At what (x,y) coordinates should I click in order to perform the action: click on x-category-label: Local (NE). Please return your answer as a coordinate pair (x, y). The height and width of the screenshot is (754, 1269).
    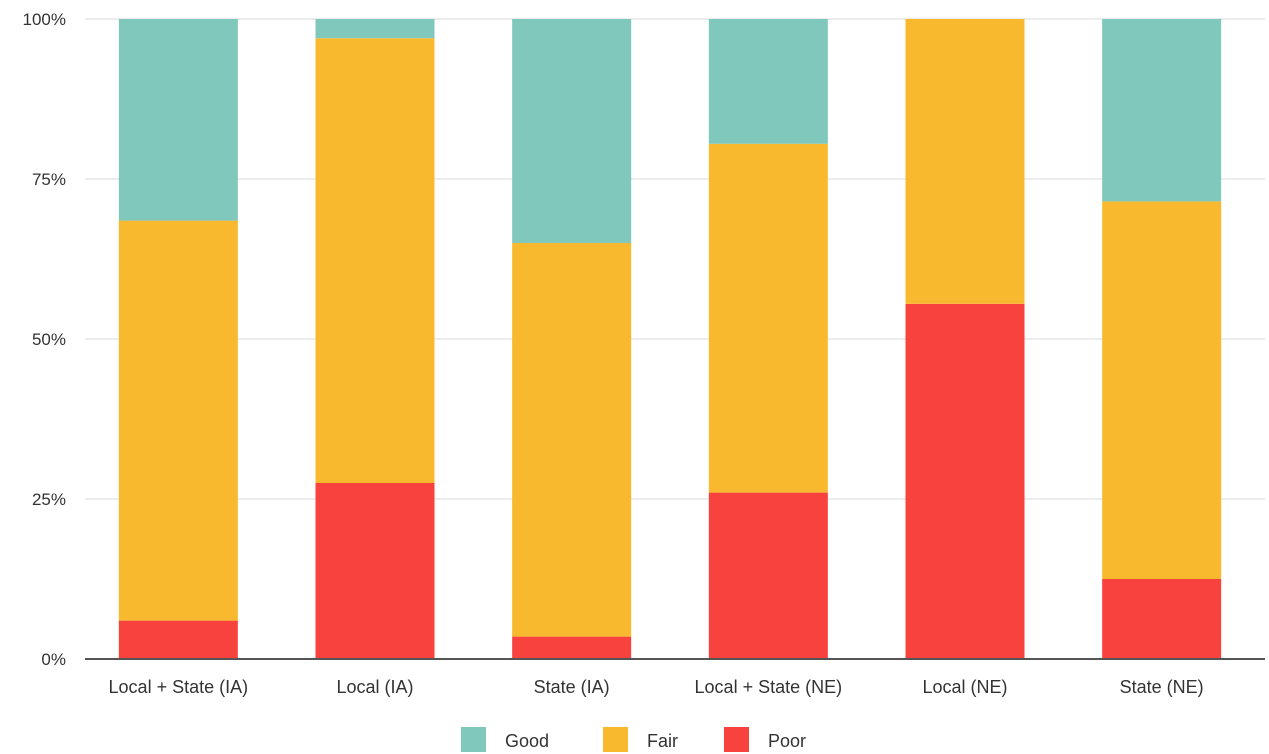
    Looking at the image, I should click on (964, 687).